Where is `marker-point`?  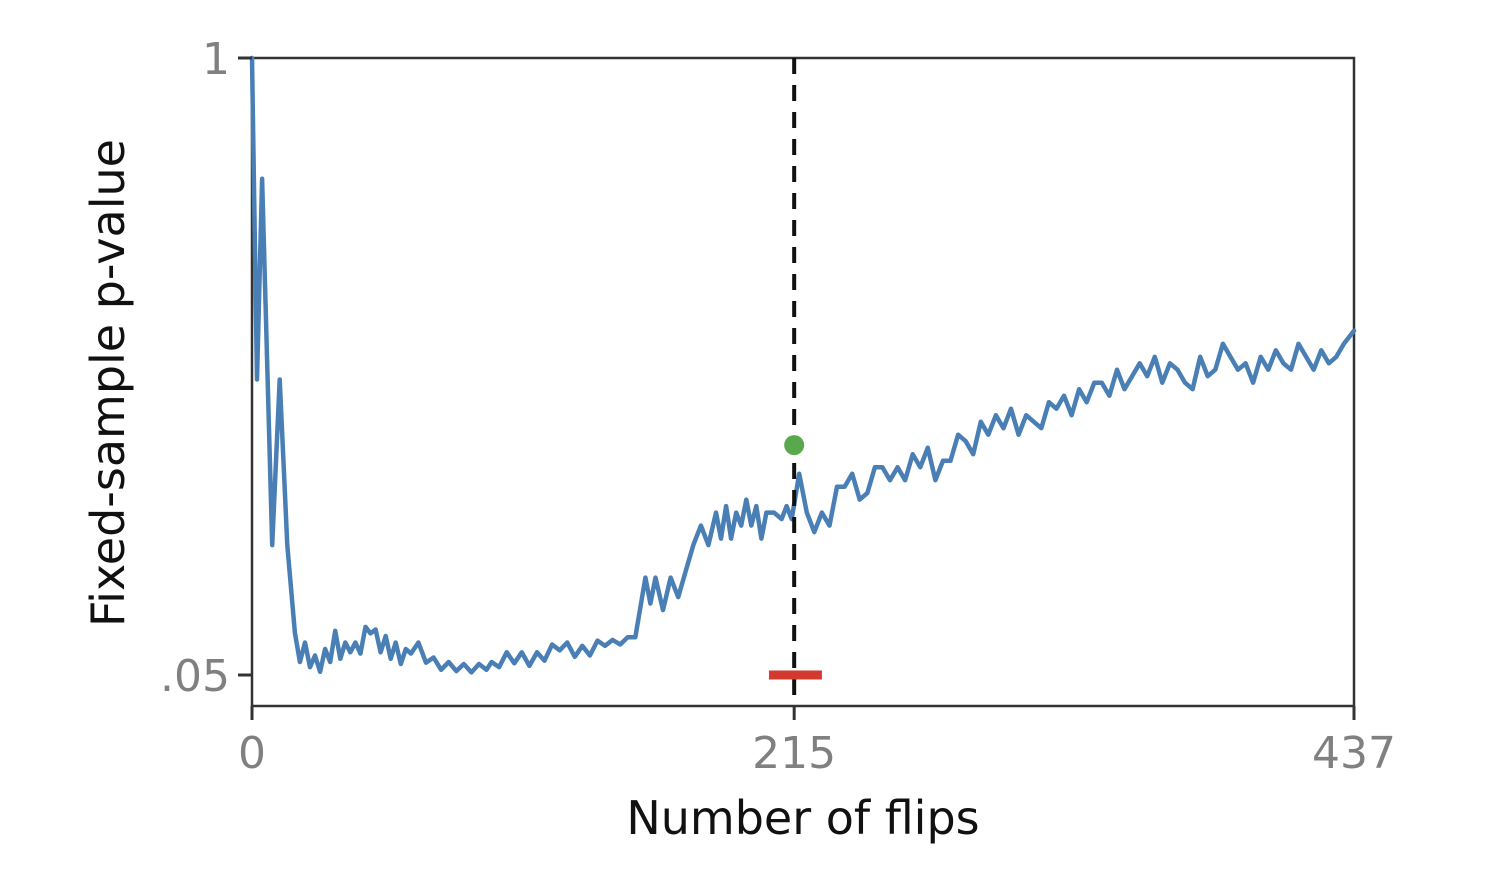 marker-point is located at coordinates (794, 445).